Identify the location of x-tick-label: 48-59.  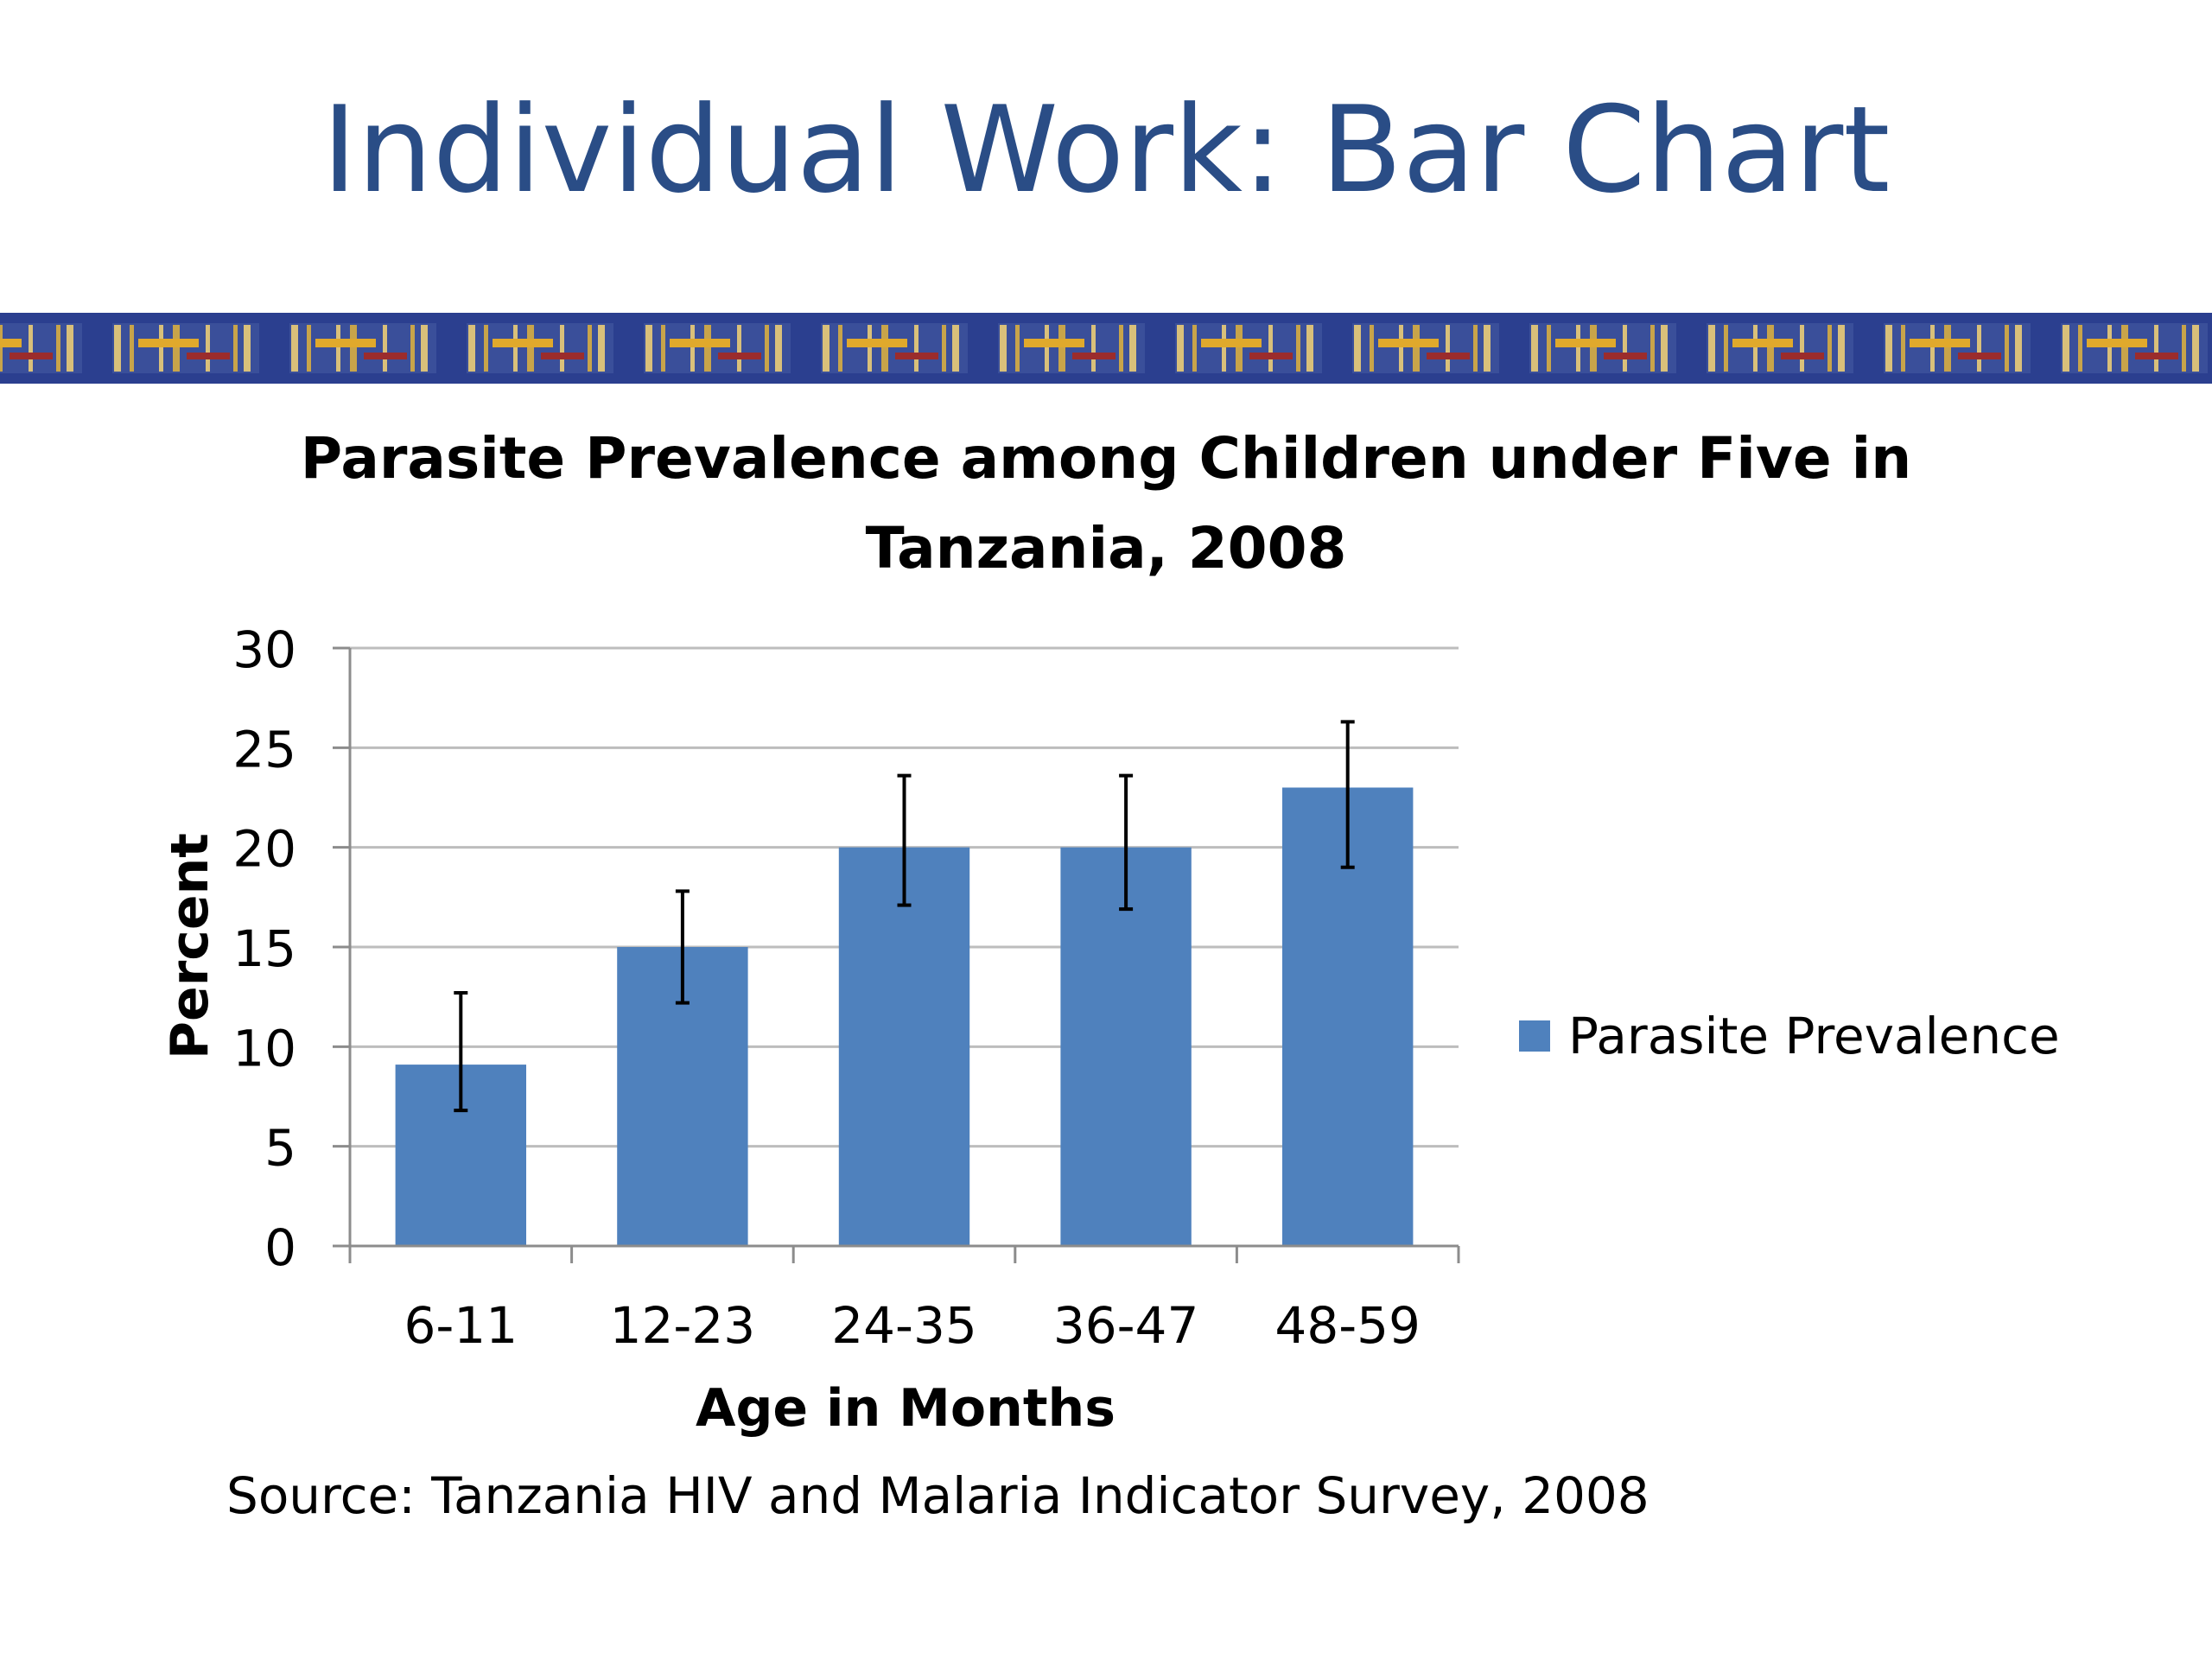
(1347, 1325).